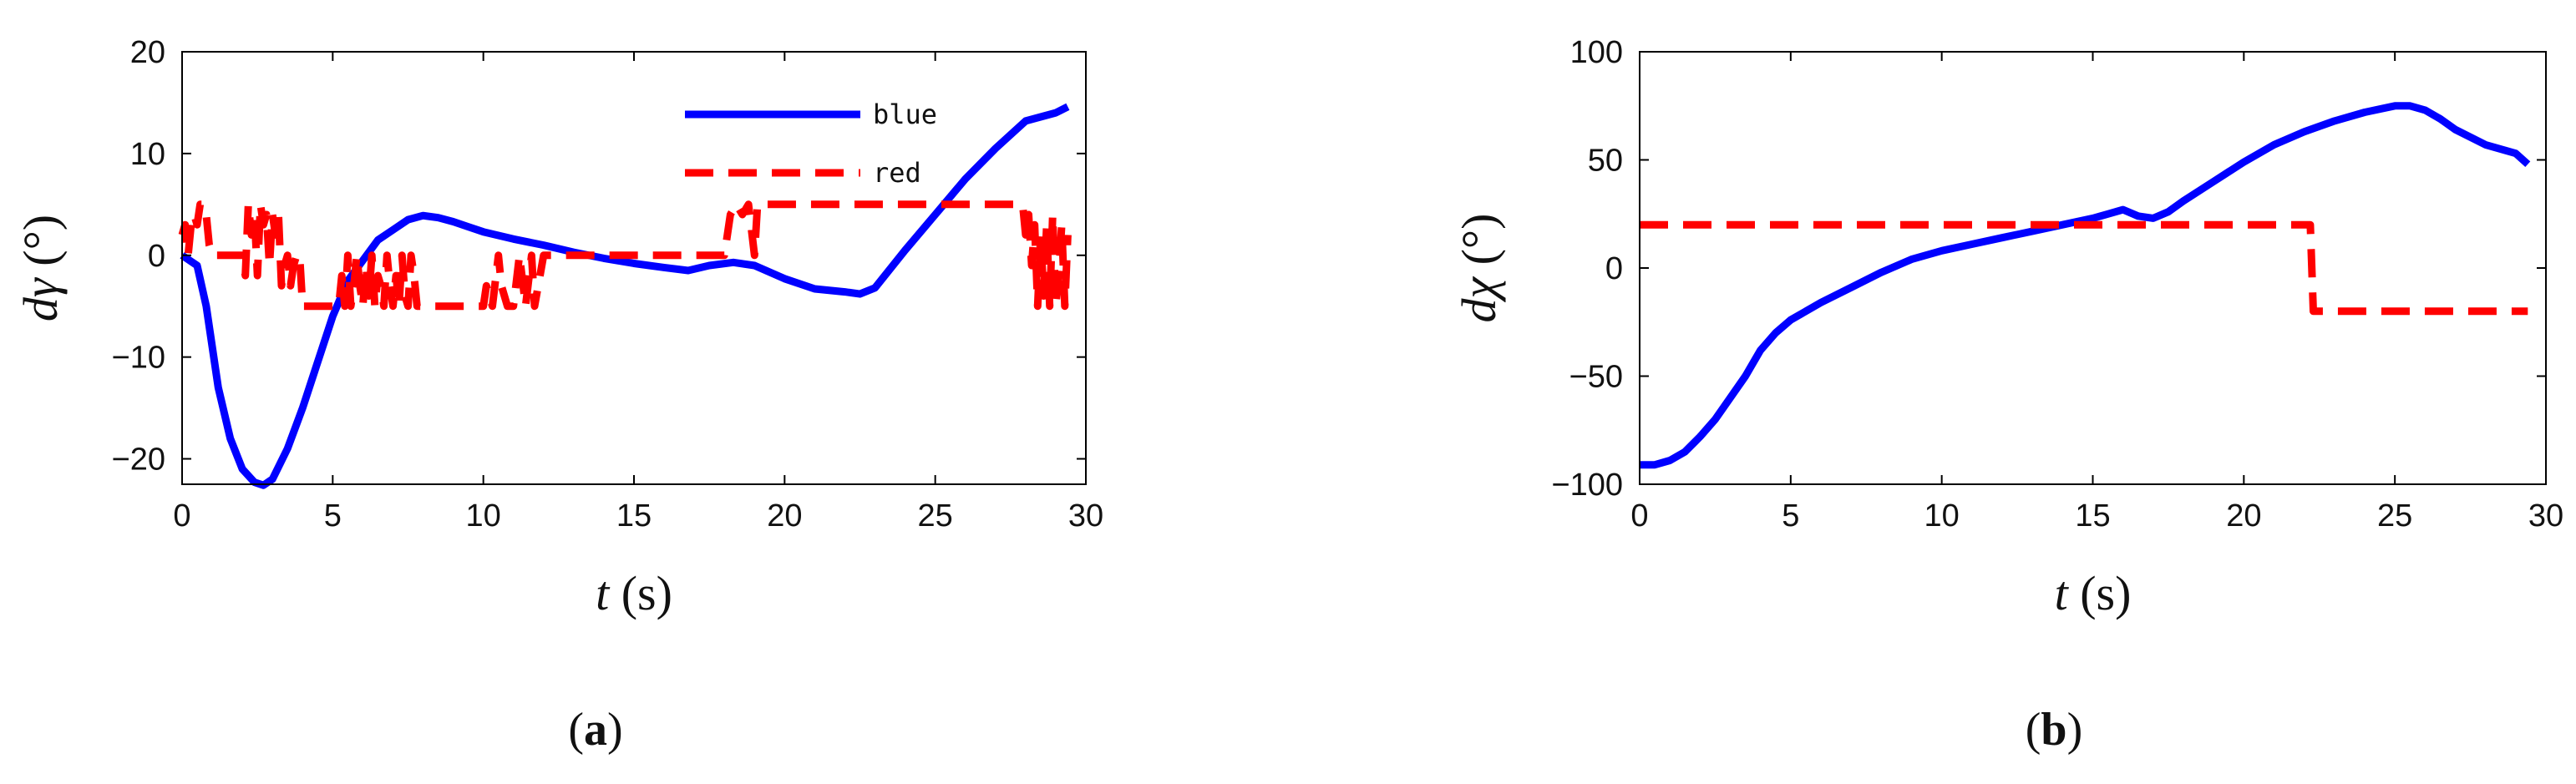 The image size is (2576, 784). What do you see at coordinates (1587, 485) in the screenshot?
I see `y-tick-label: −100` at bounding box center [1587, 485].